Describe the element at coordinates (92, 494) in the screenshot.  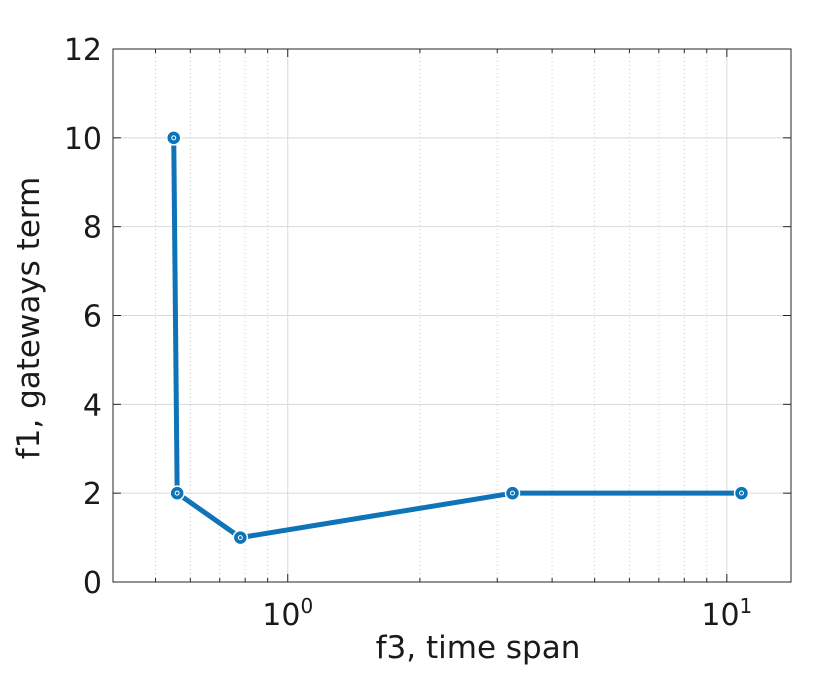
I see `y-tick-label: 2` at that location.